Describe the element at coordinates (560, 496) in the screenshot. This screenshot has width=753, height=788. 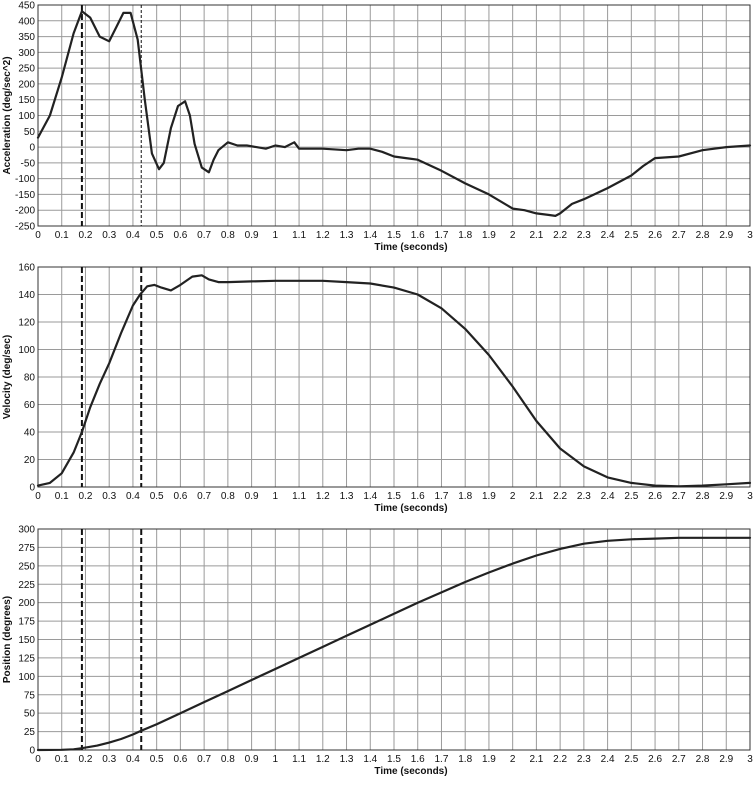
I see `velocity-x-tick-label: 2.2` at that location.